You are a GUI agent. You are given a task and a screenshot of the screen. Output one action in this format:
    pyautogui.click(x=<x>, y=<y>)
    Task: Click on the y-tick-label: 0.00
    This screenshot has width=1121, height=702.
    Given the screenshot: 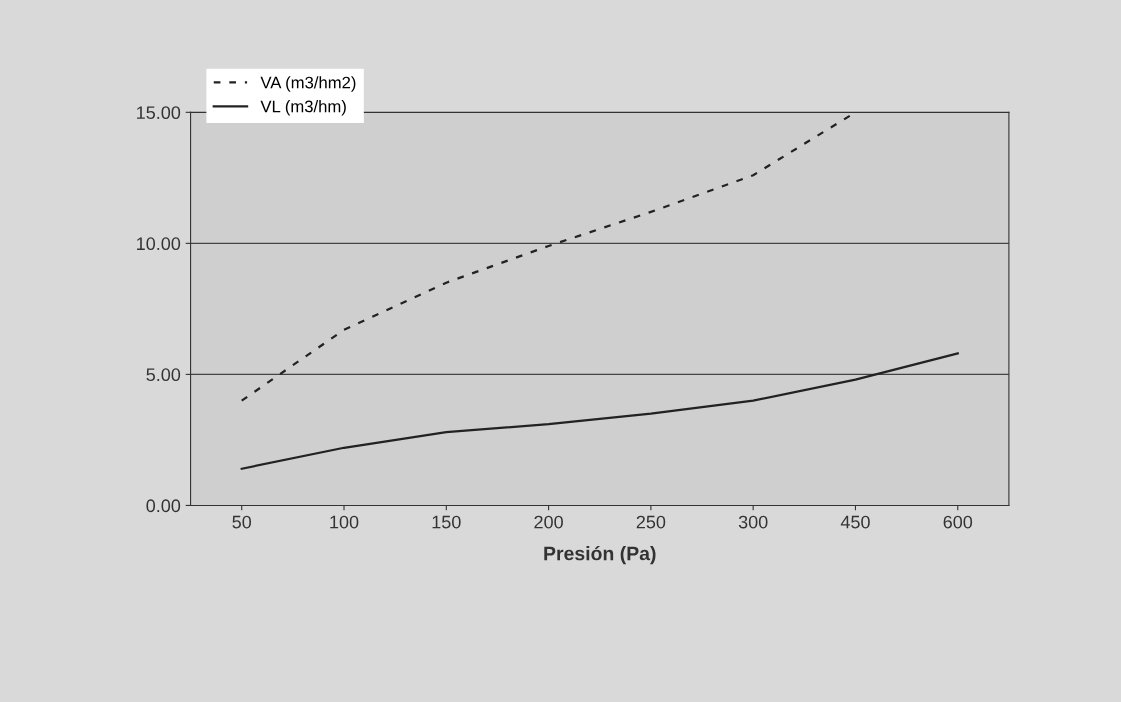 What is the action you would take?
    pyautogui.click(x=163, y=506)
    